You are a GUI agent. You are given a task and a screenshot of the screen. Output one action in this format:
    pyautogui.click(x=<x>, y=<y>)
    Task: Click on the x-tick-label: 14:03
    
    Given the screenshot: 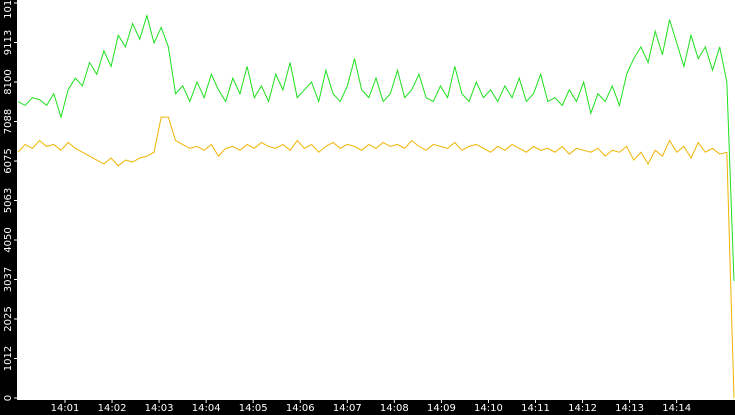 What is the action you would take?
    pyautogui.click(x=159, y=408)
    